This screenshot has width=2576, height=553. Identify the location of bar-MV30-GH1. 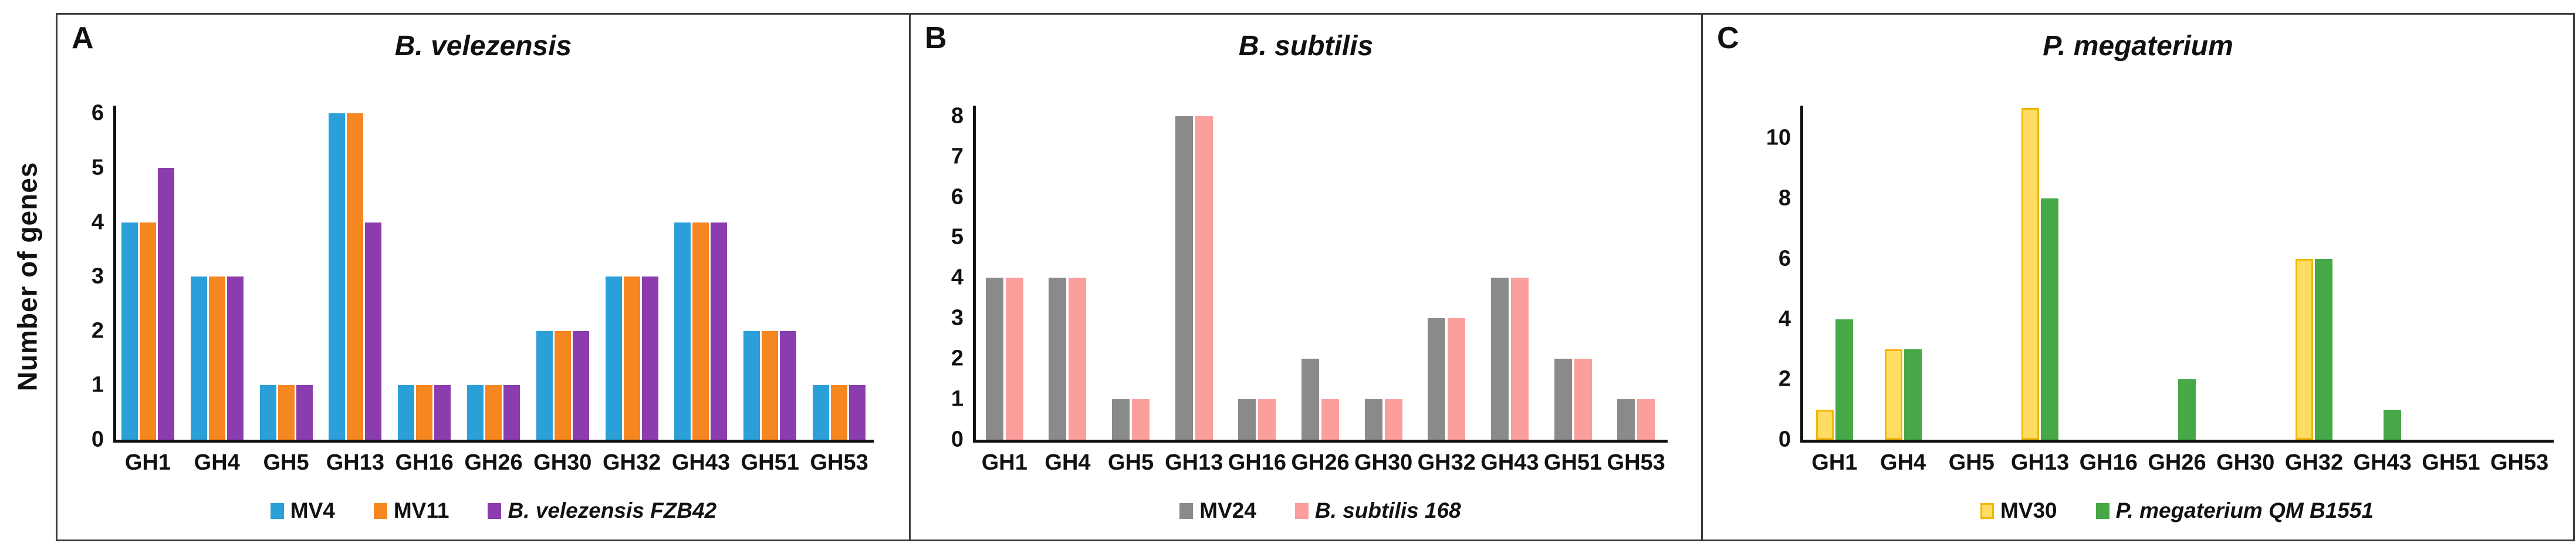
(1825, 424).